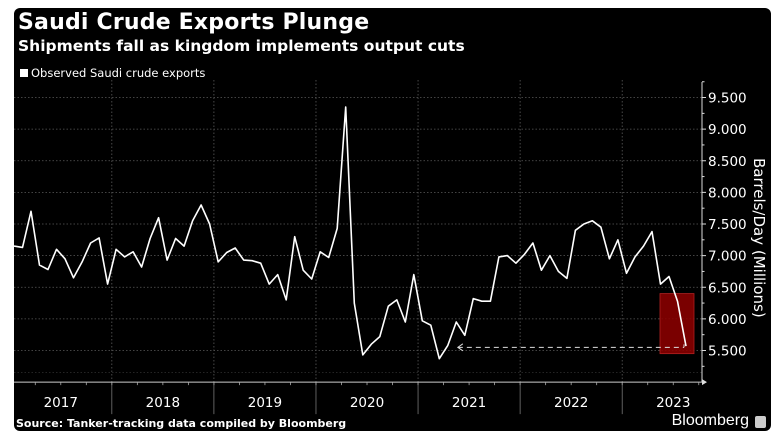 This screenshot has width=782, height=439. I want to click on y-tick-label: 6.500, so click(727, 288).